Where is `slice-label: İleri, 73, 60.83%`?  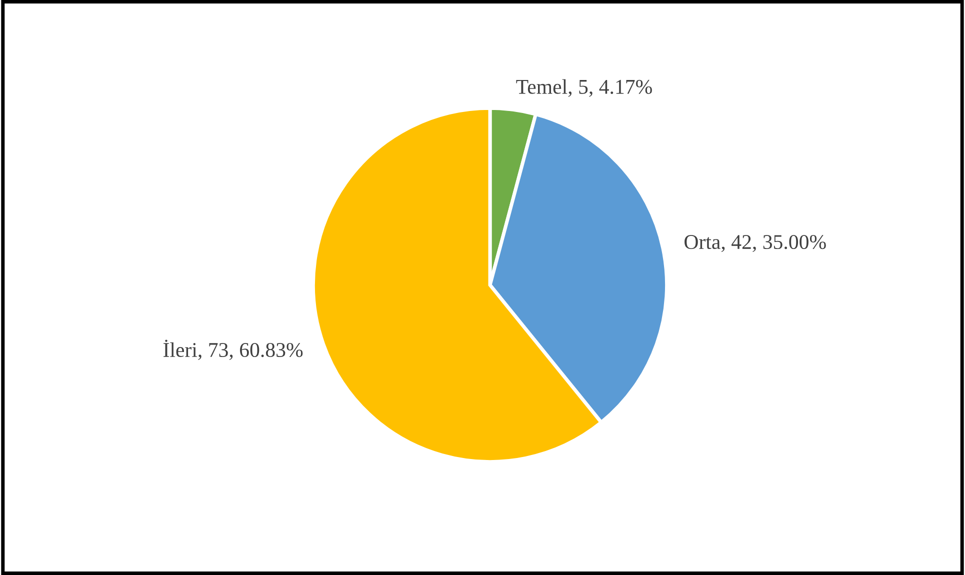 slice-label: İleri, 73, 60.83% is located at coordinates (233, 350).